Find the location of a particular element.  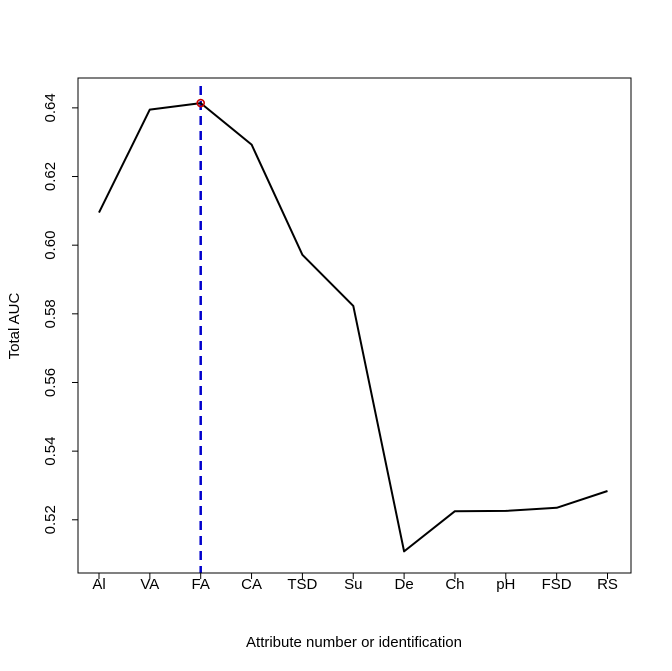

x-tick-label-rs: RS is located at coordinates (607, 584).